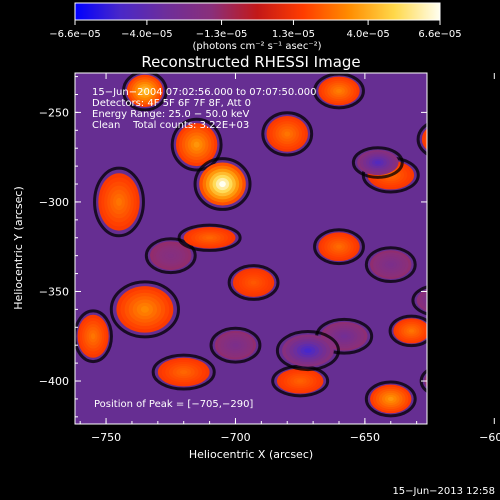  I want to click on x-tick-label: −700, so click(235, 437).